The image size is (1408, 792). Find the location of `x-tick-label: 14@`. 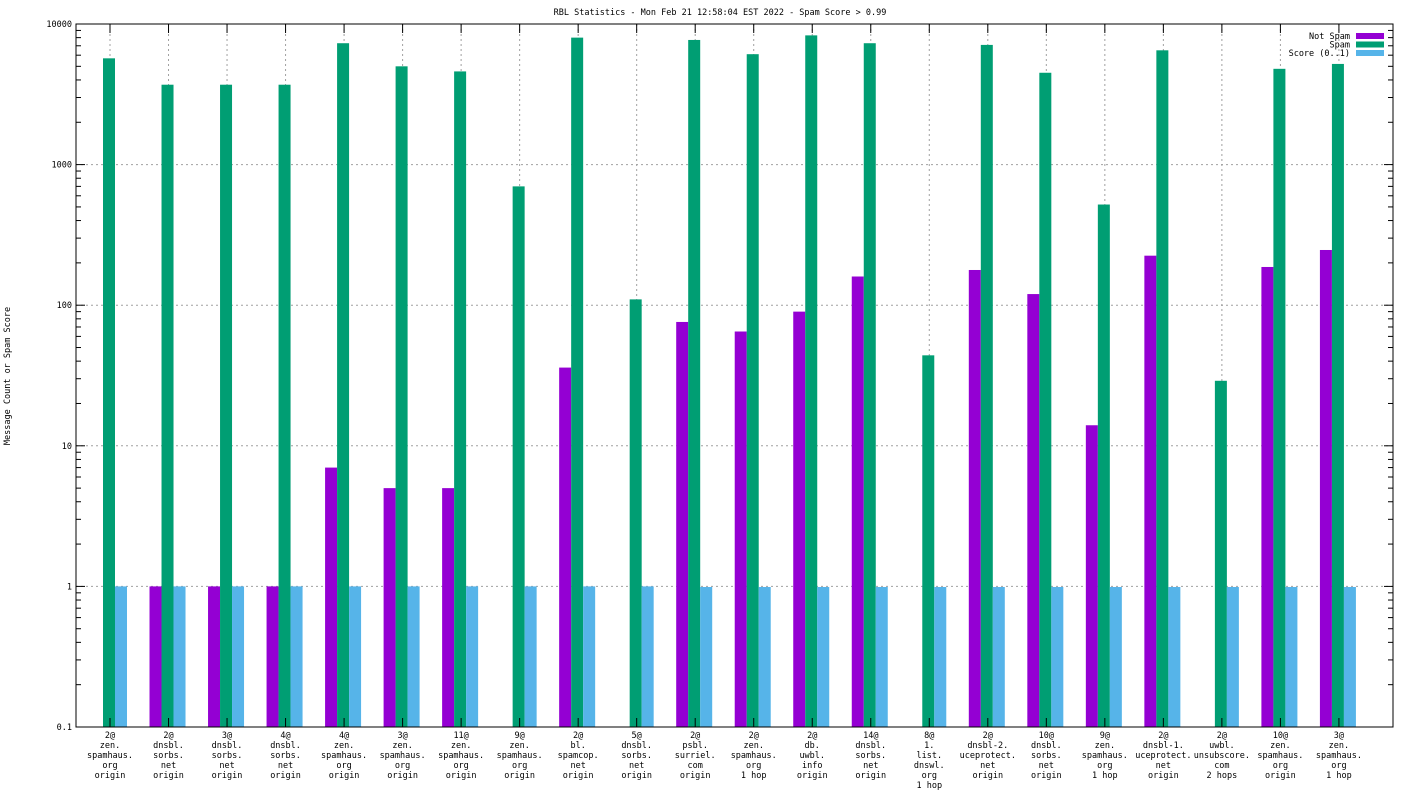

x-tick-label: 14@ is located at coordinates (870, 736).